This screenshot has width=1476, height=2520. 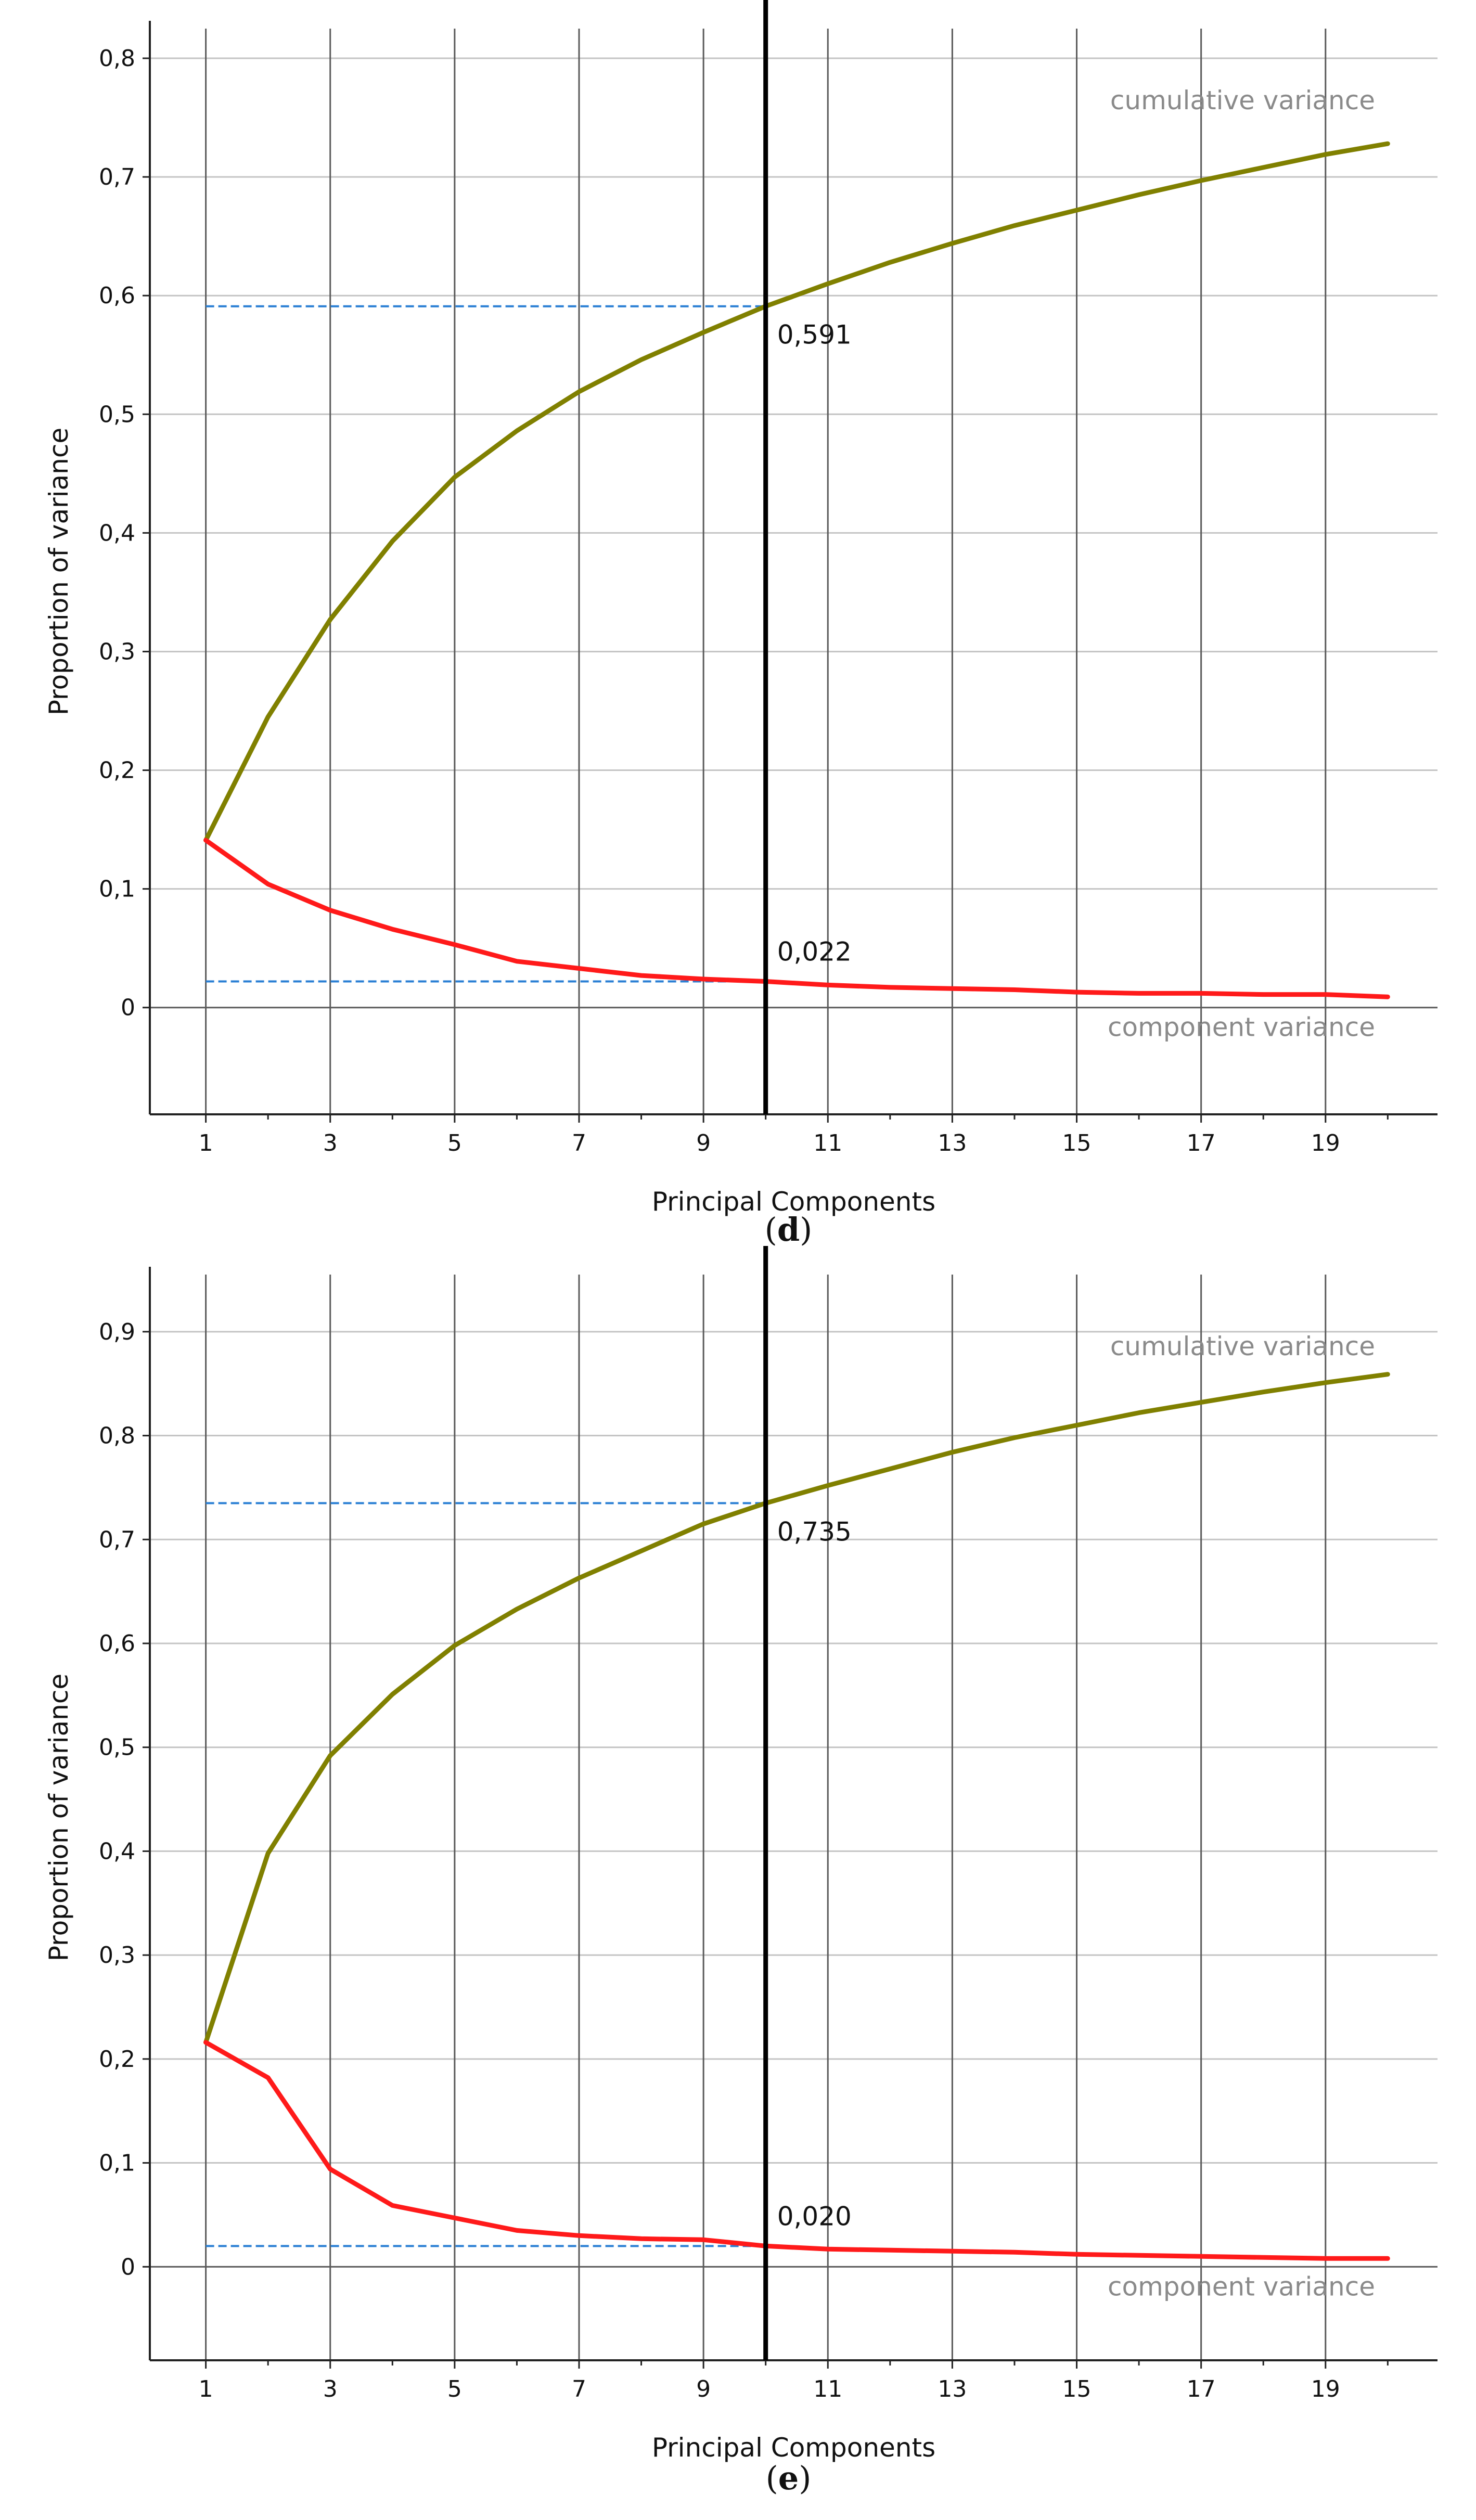 What do you see at coordinates (814, 335) in the screenshot?
I see `annotation-cumulative-value: 0,591` at bounding box center [814, 335].